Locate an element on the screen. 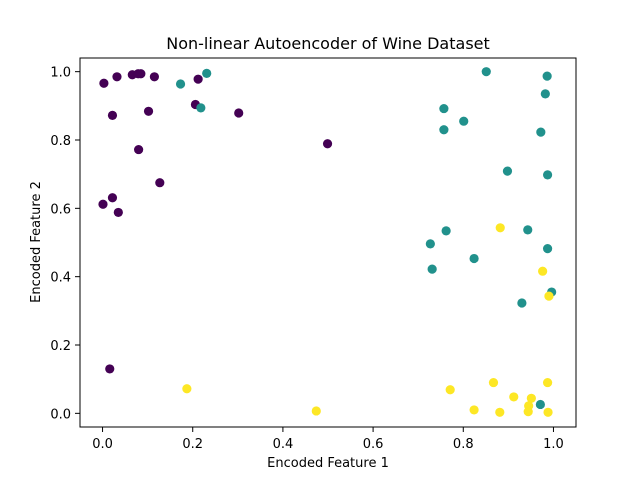 The image size is (640, 480). y-axis: 0.0 0.2 0.4 0.6 0.8 1.0 is located at coordinates (65, 244).